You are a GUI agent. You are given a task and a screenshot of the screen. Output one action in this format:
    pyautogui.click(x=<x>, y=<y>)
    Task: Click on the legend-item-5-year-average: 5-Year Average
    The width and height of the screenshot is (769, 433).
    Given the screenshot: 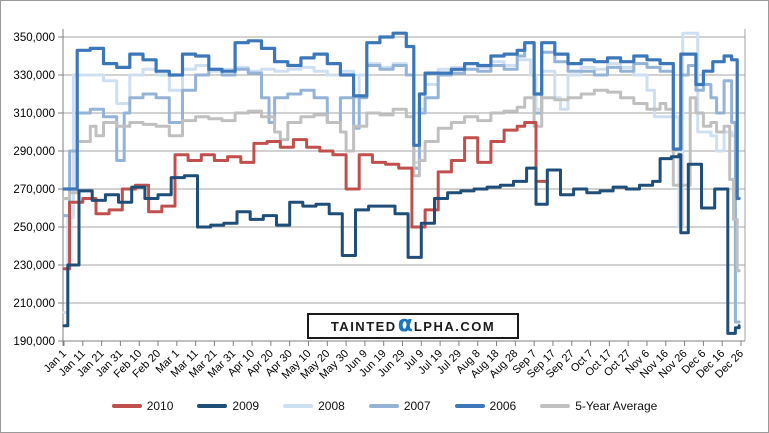 What is the action you would take?
    pyautogui.click(x=598, y=406)
    